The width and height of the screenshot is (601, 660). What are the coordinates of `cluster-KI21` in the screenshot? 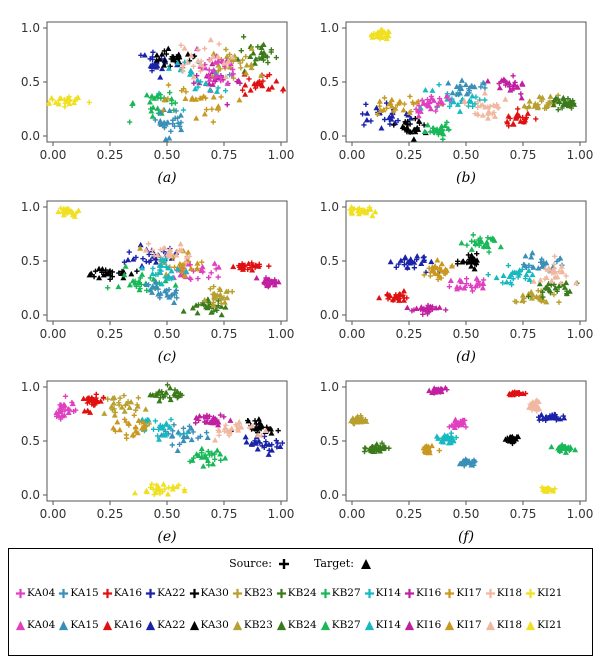 It's located at (68, 212).